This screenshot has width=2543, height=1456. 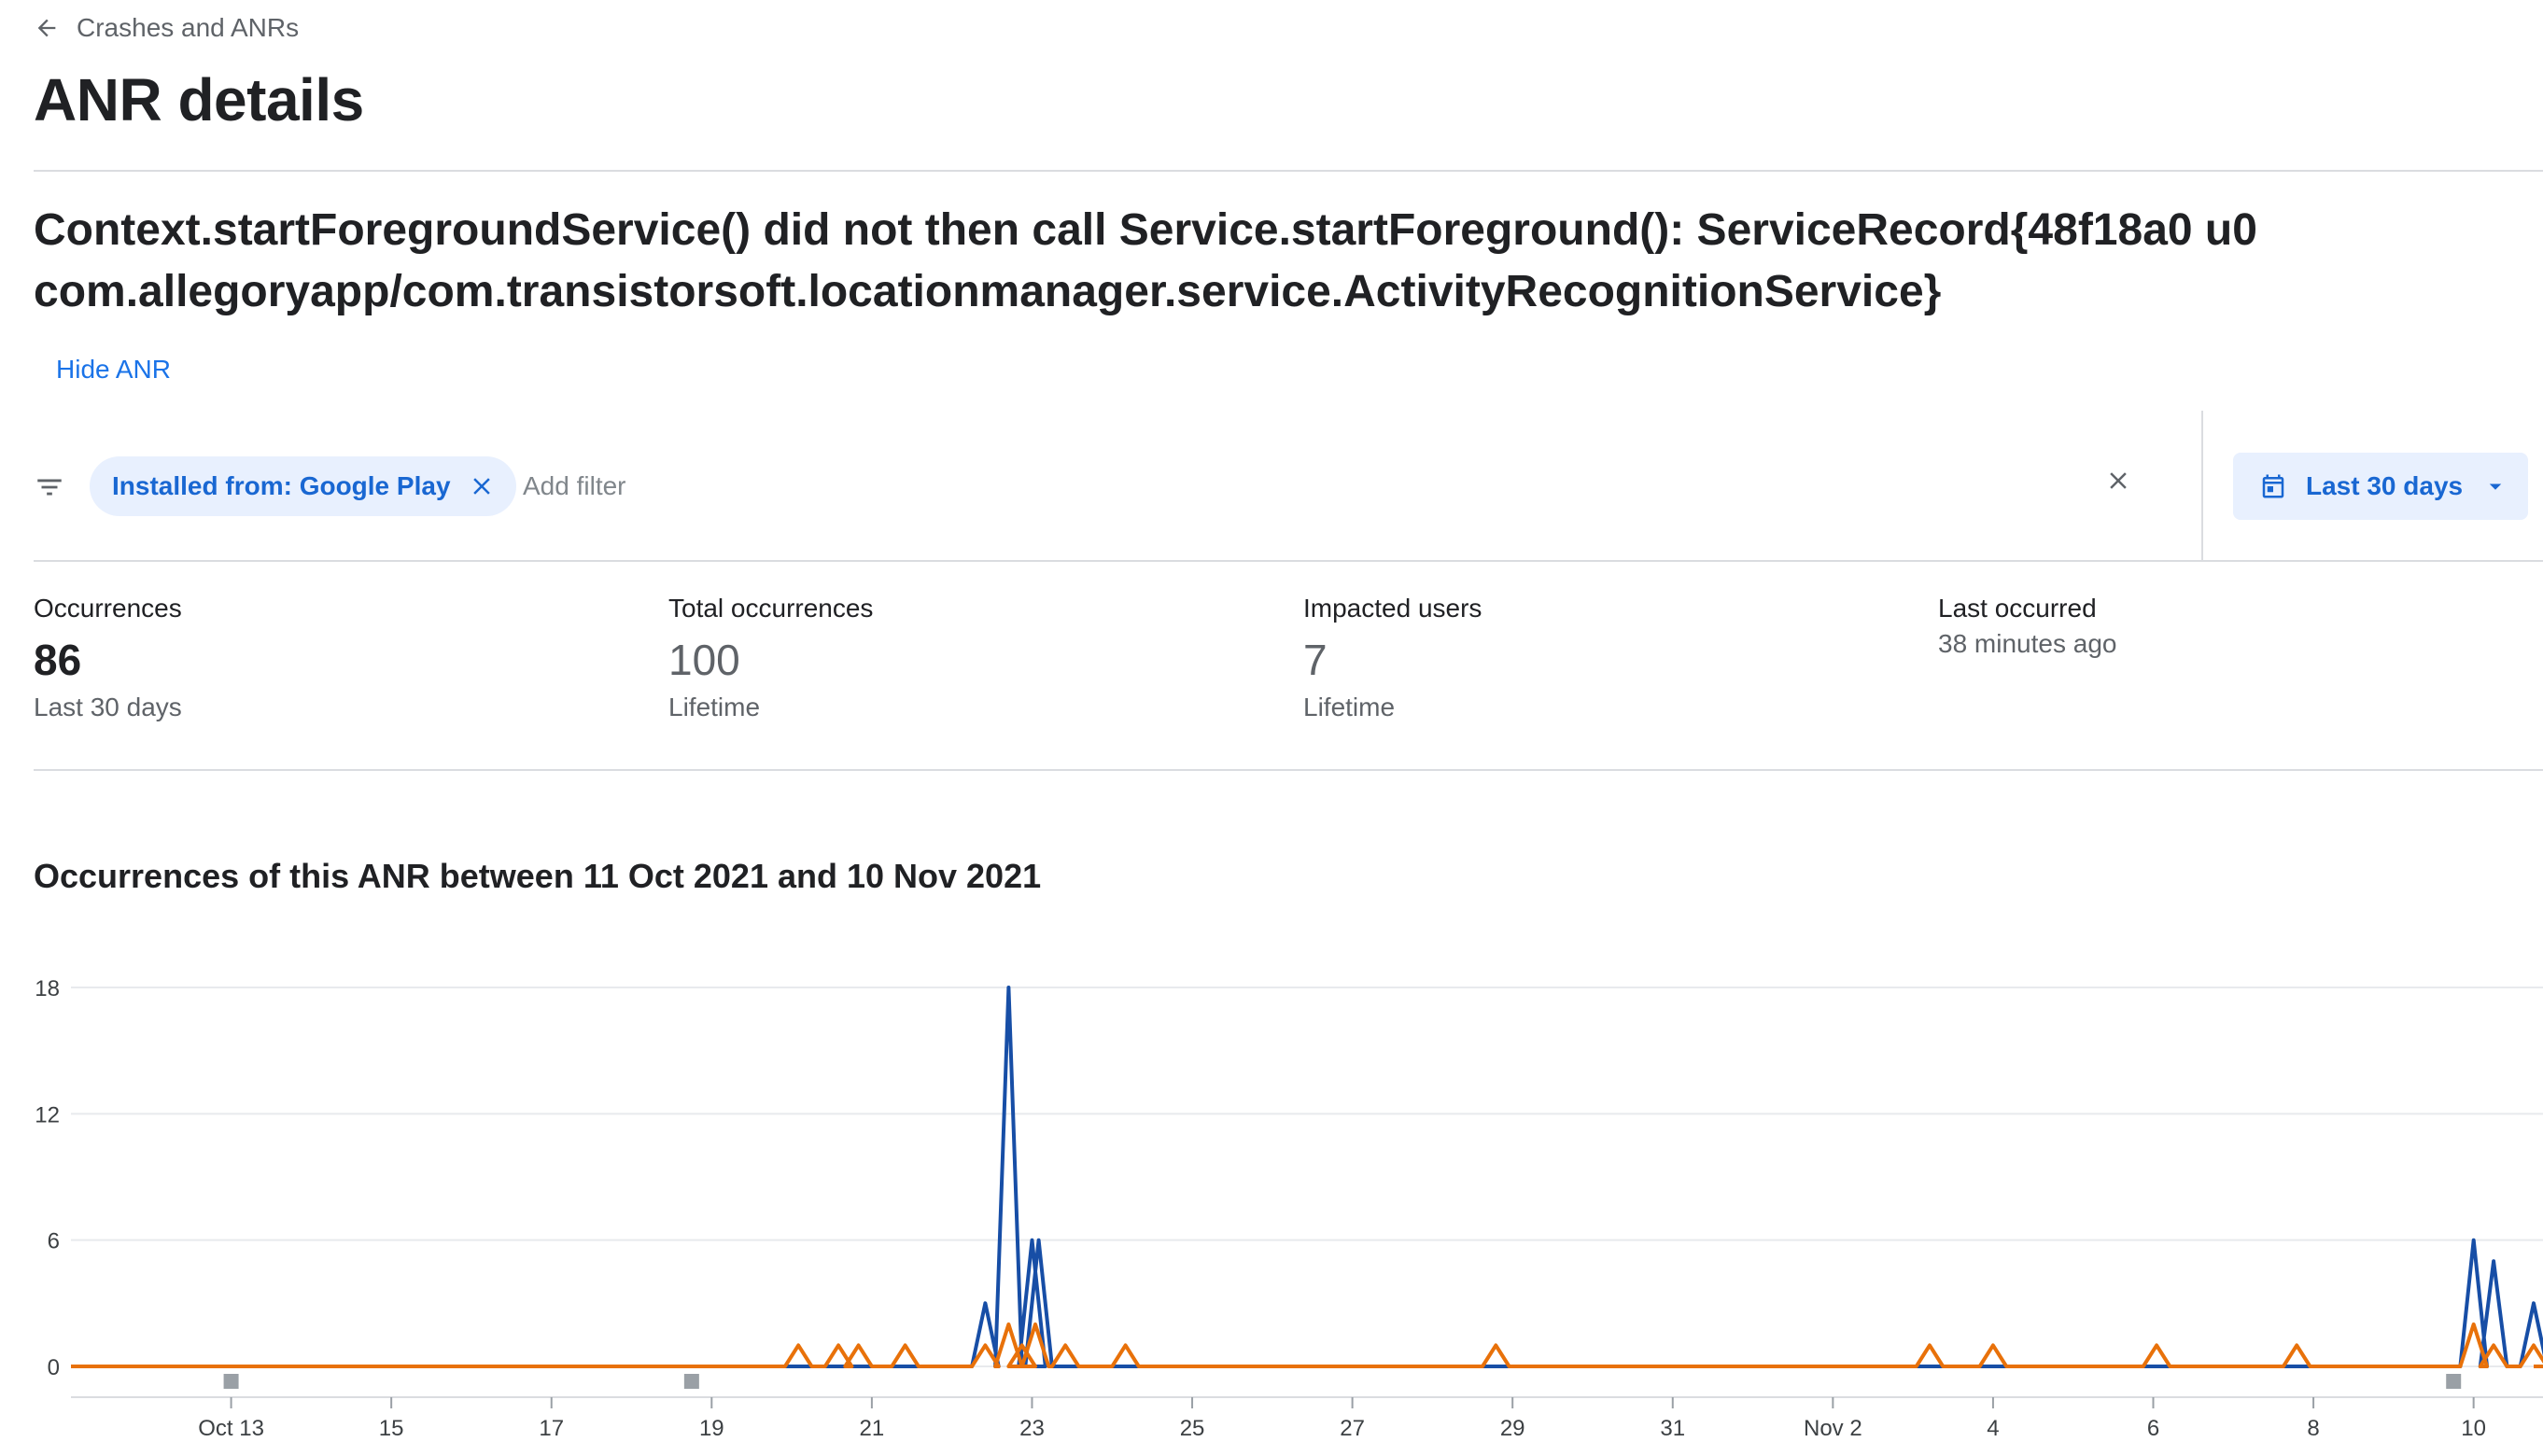 What do you see at coordinates (872, 1428) in the screenshot?
I see `x-tick-label: 21` at bounding box center [872, 1428].